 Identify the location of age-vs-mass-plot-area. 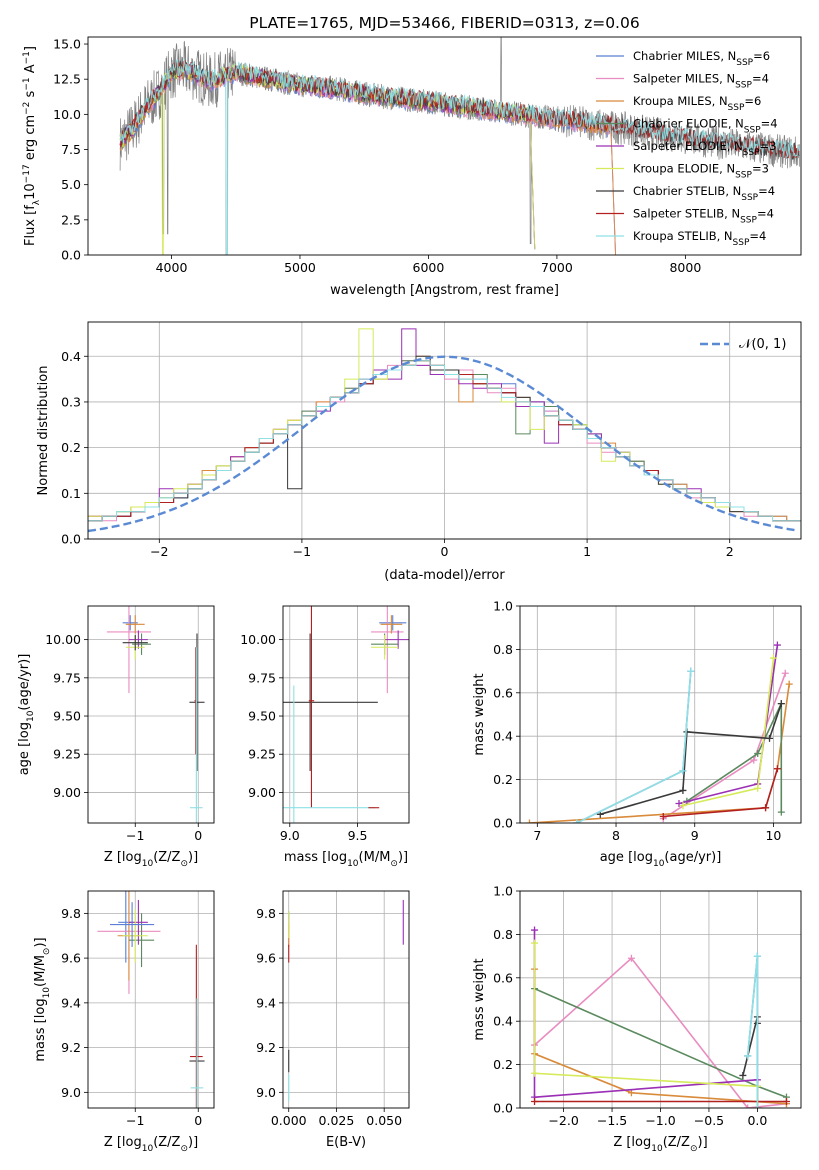
(346, 714).